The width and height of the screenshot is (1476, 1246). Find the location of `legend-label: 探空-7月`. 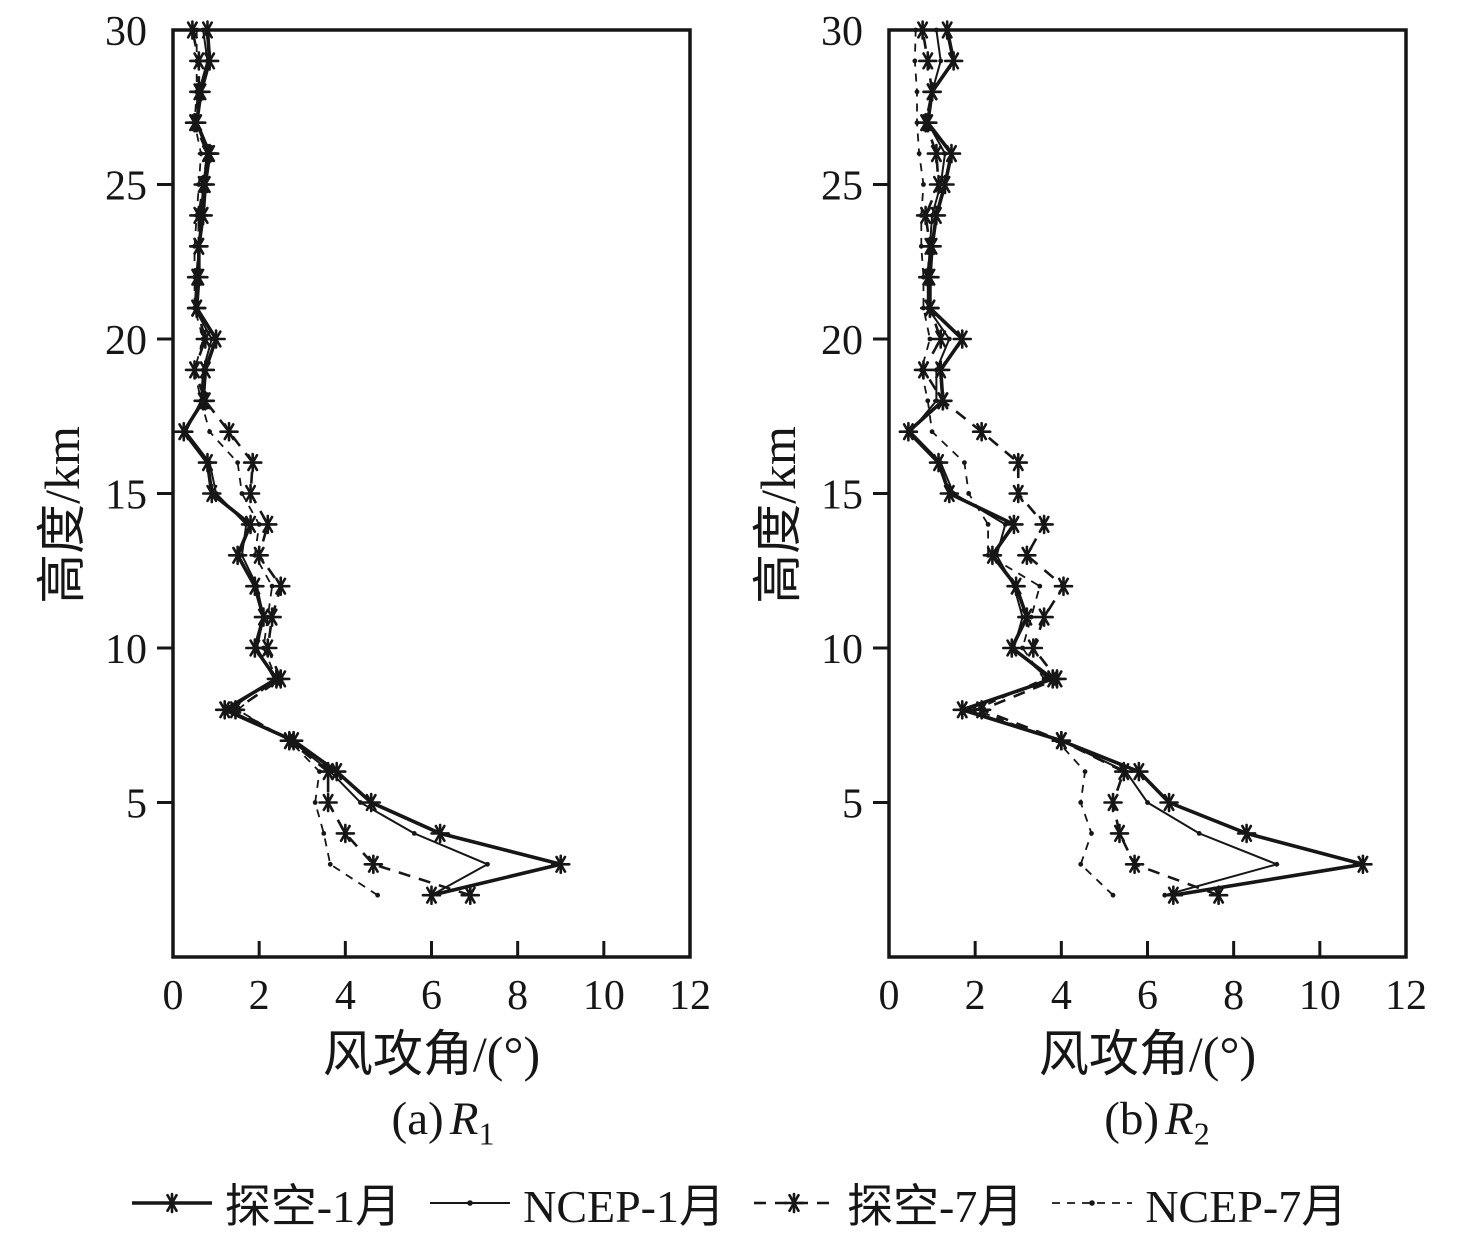

legend-label: 探空-7月 is located at coordinates (935, 1206).